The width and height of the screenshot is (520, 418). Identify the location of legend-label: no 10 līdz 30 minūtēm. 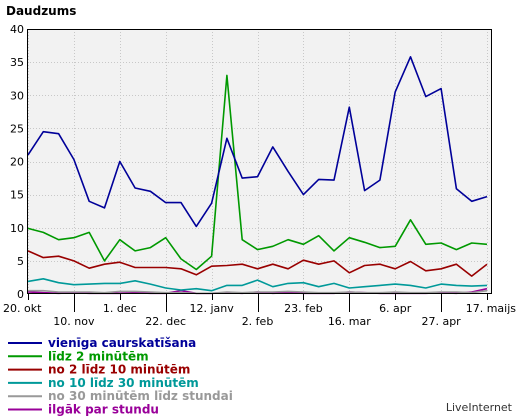
(123, 383).